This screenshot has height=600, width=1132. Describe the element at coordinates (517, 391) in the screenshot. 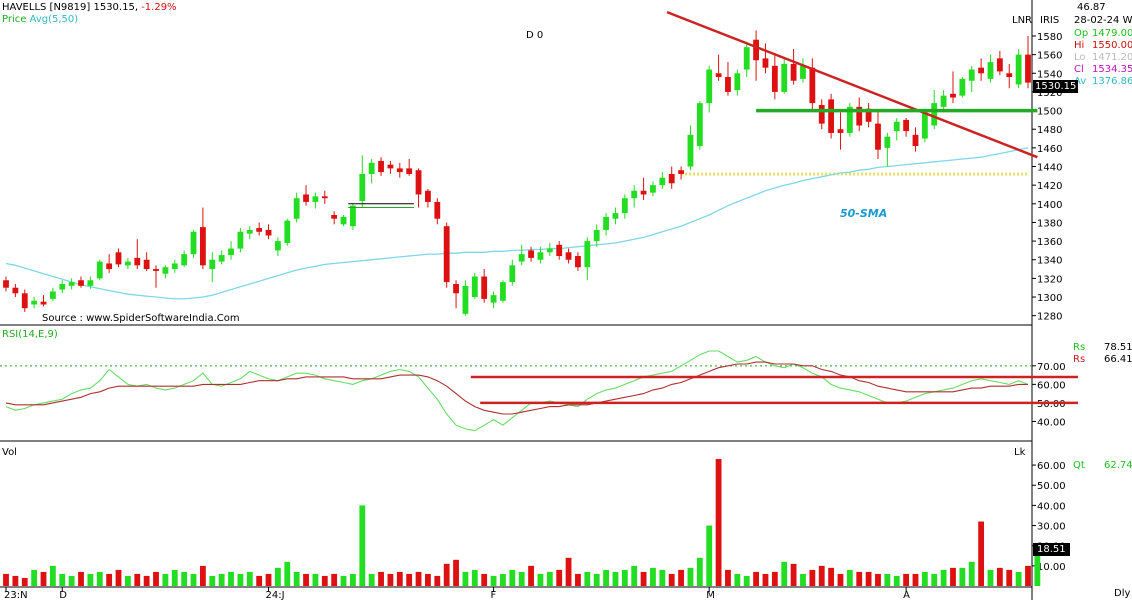

I see `rsi-line` at that location.